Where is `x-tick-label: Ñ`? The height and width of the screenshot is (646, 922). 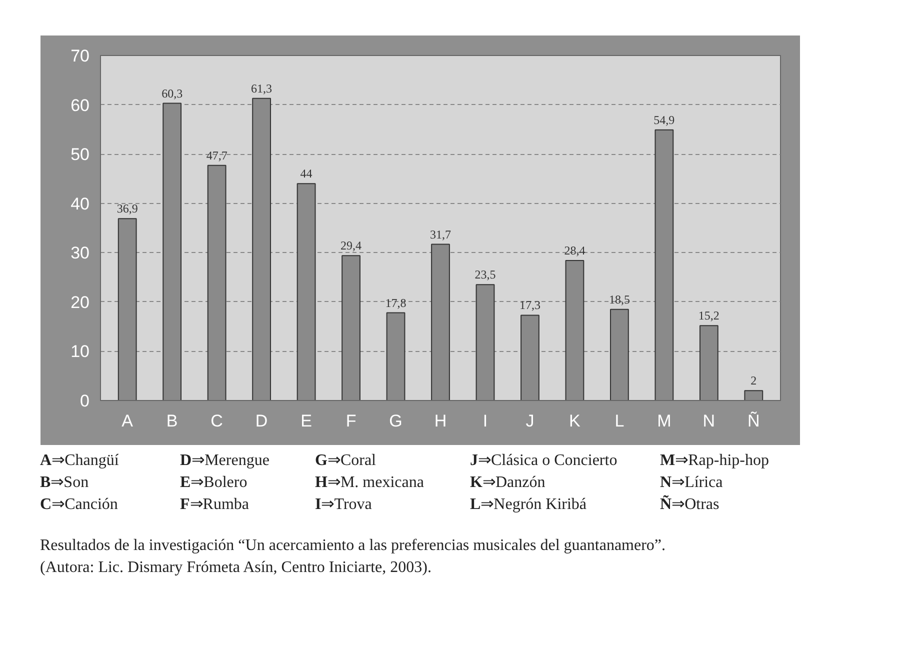
x-tick-label: Ñ is located at coordinates (754, 421).